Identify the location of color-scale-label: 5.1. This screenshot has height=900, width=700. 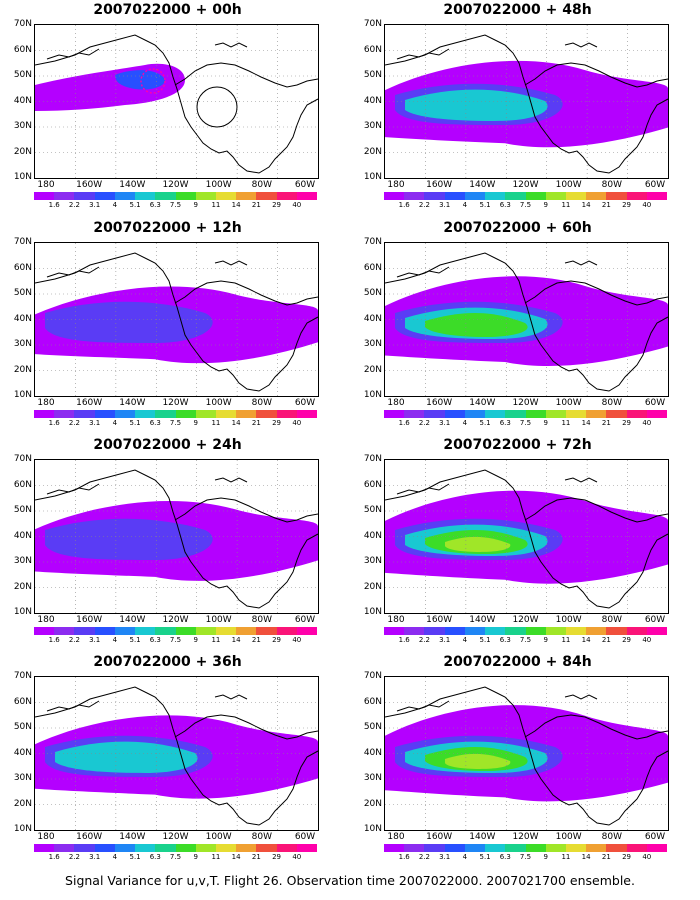
(135, 857).